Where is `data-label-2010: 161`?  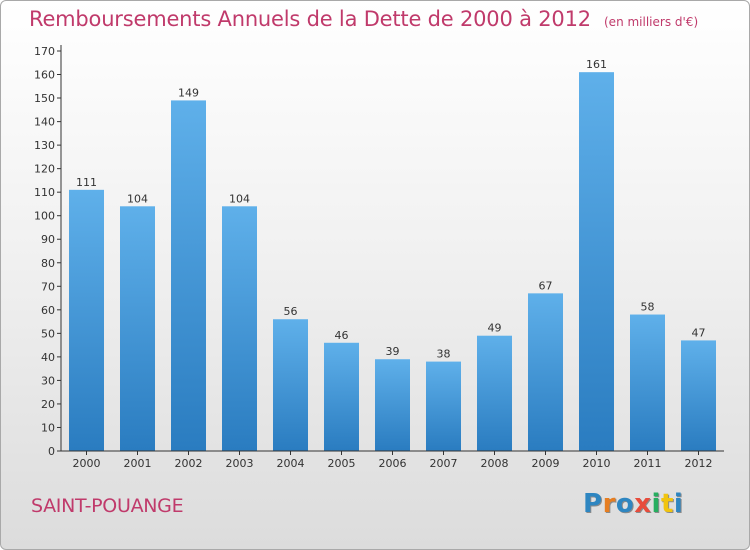 data-label-2010: 161 is located at coordinates (596, 64).